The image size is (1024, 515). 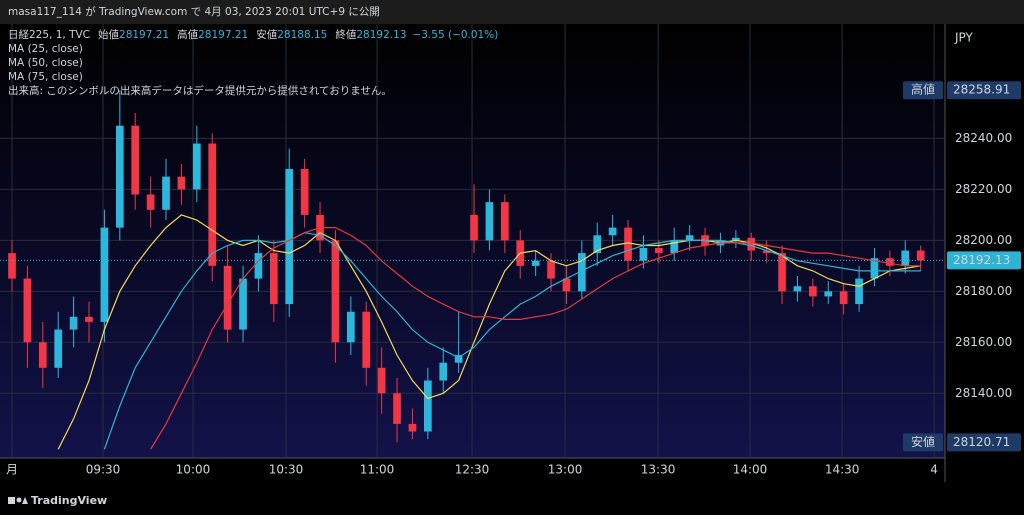 I want to click on x-tick-label: 月, so click(x=12, y=470).